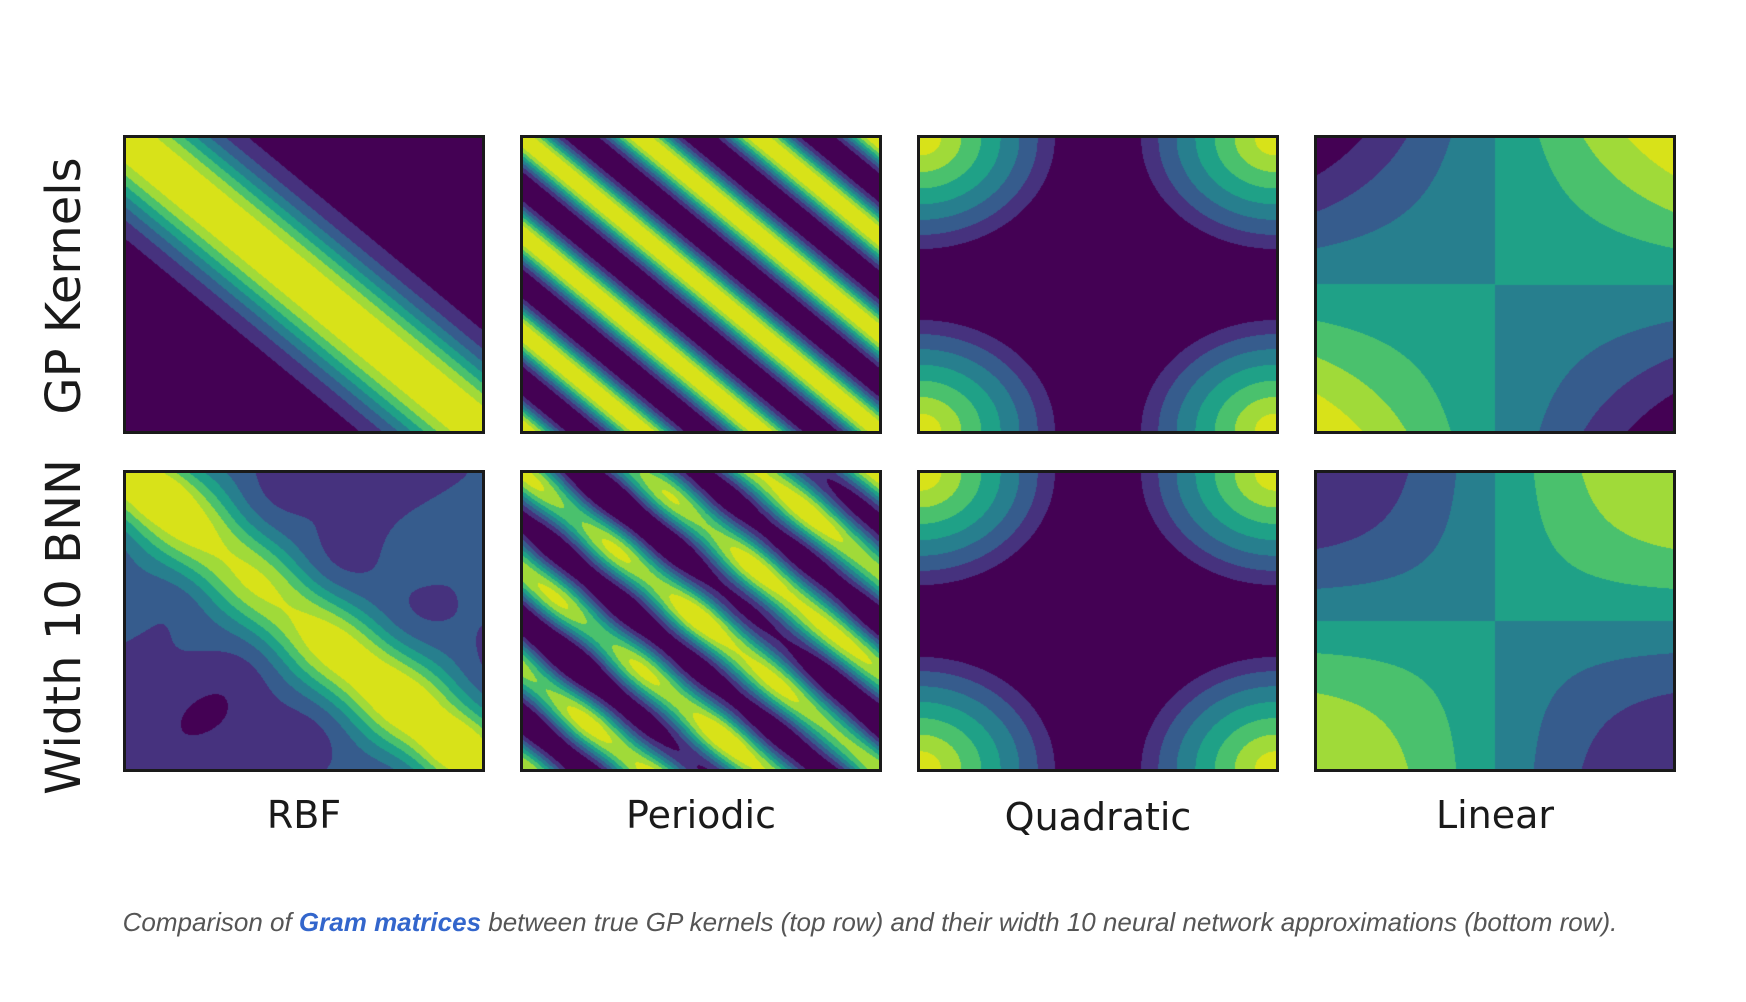 This screenshot has width=1746, height=1002. What do you see at coordinates (701, 621) in the screenshot?
I see `heatmap-bnn-periodic` at bounding box center [701, 621].